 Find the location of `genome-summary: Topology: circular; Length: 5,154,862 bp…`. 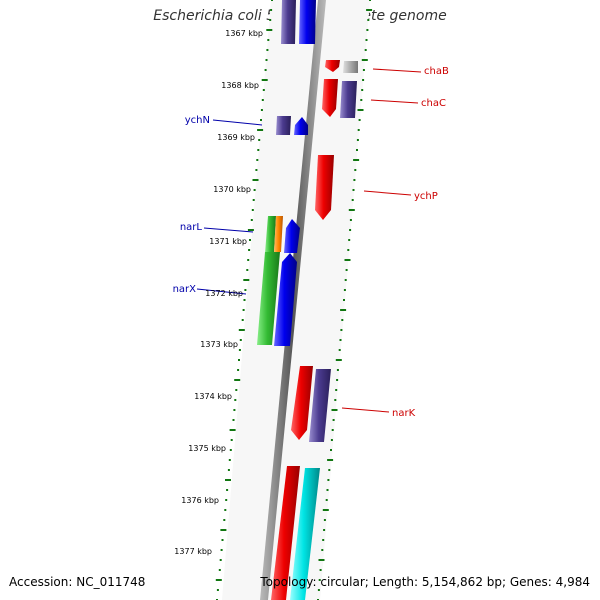

genome-summary: Topology: circular; Length: 5,154,862 bp… is located at coordinates (425, 582).